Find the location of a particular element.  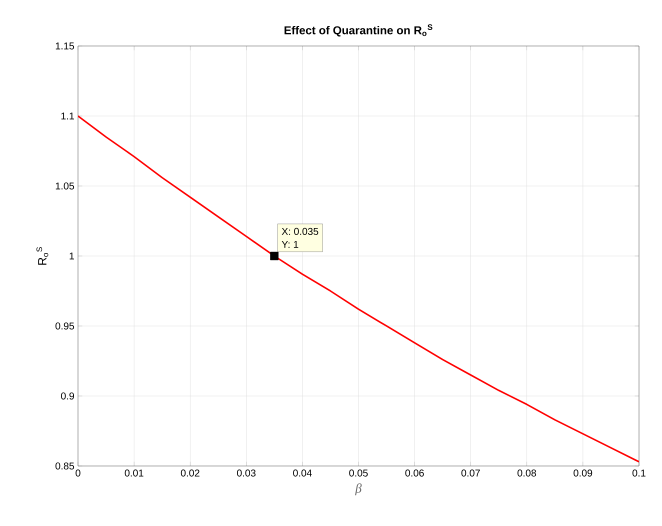

y-tick-label: 0.85 is located at coordinates (64, 466).